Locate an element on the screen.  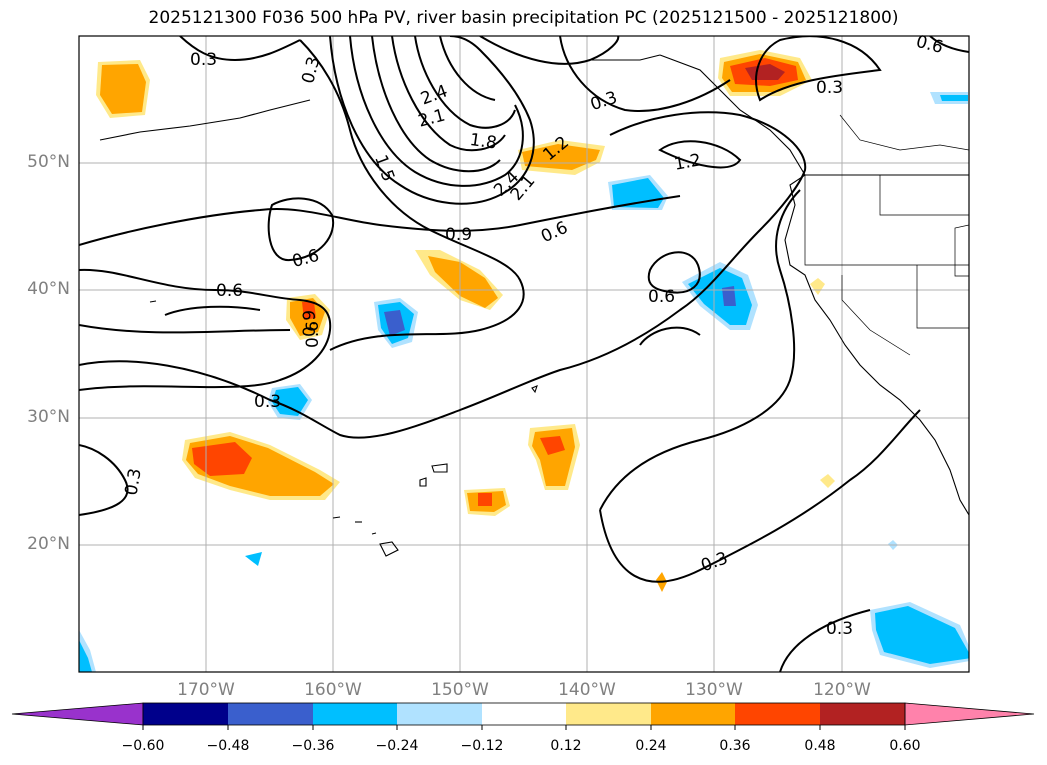
lon-label-170w: 170°W is located at coordinates (206, 690).